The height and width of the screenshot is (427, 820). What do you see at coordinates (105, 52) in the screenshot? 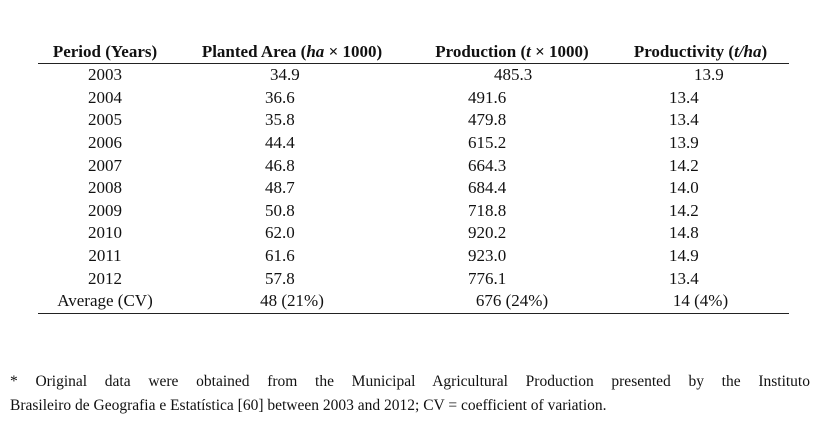
I see `header-period: Period (Years)` at bounding box center [105, 52].